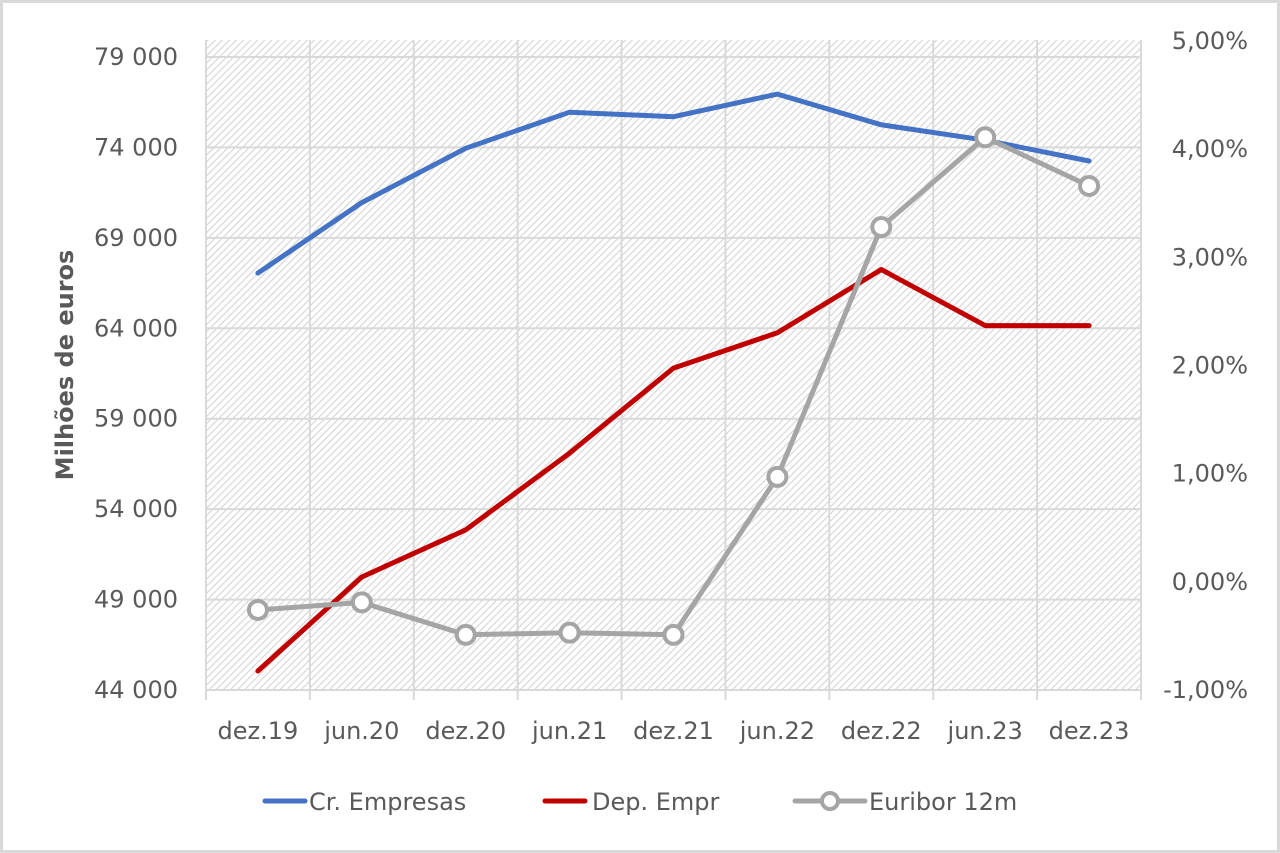  What do you see at coordinates (465, 731) in the screenshot?
I see `x-axis-tick-label: dez.20` at bounding box center [465, 731].